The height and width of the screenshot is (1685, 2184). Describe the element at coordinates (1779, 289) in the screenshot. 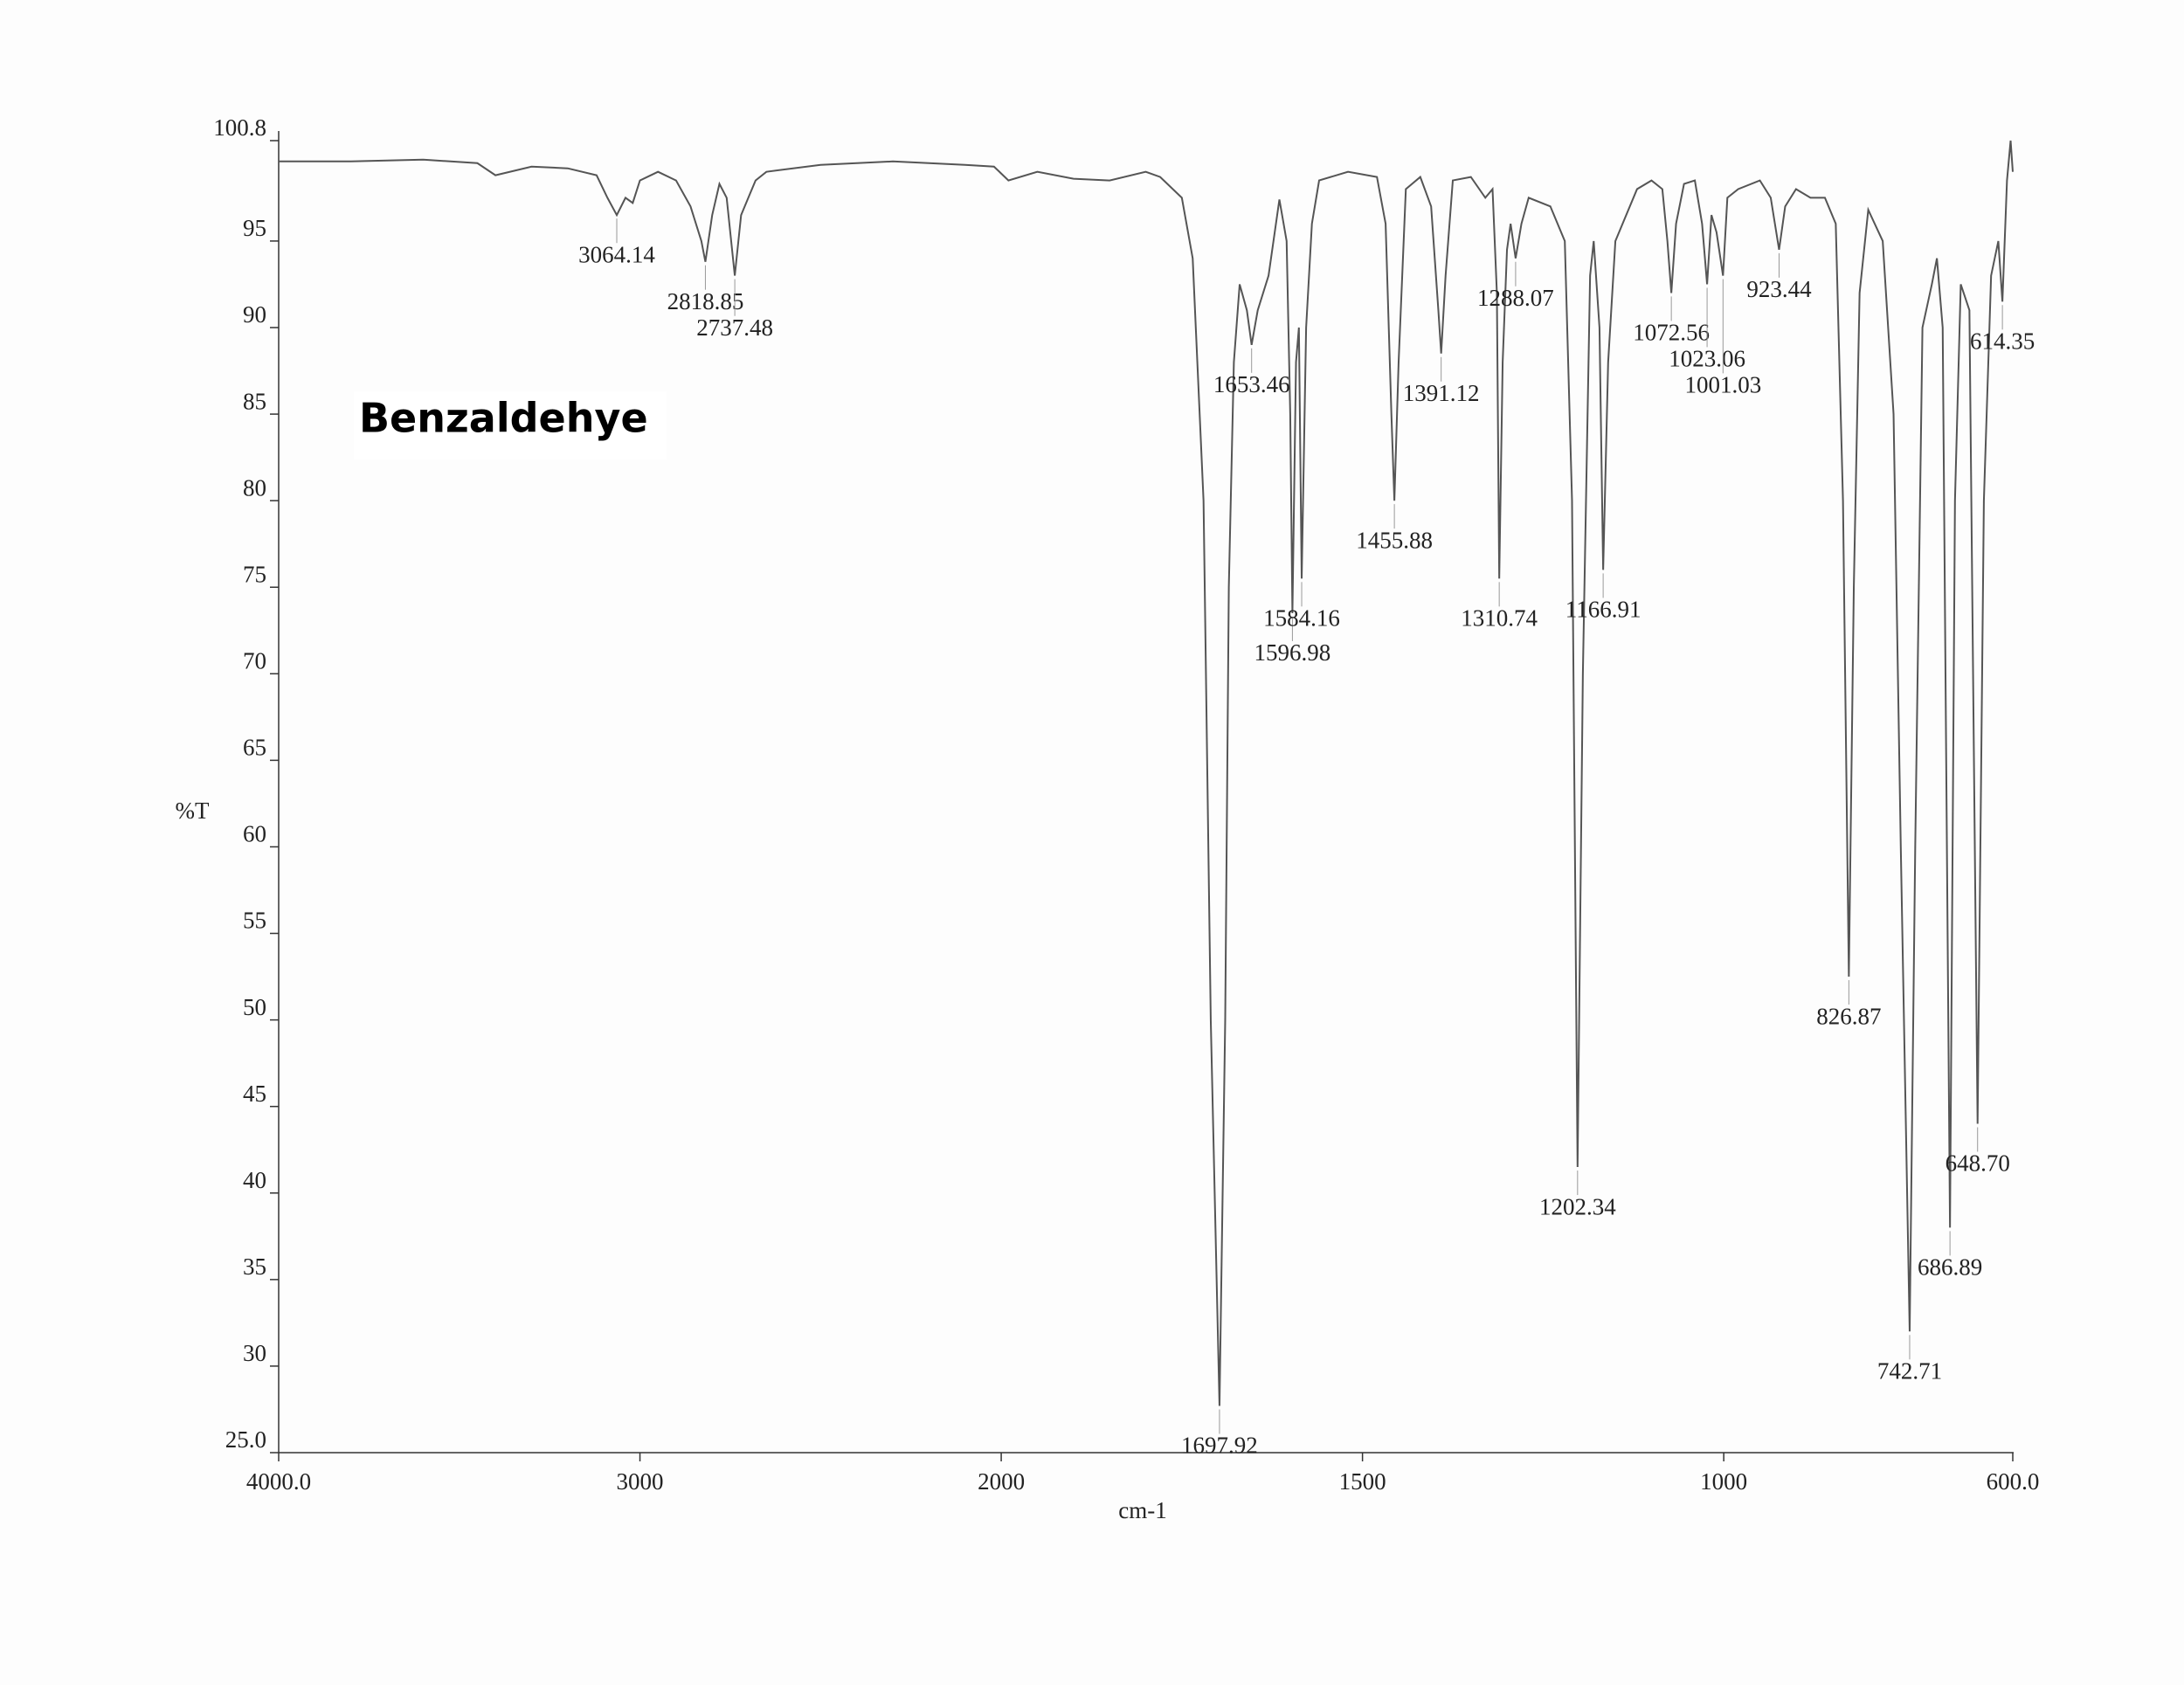

I see `peak-label: 923.44` at that location.